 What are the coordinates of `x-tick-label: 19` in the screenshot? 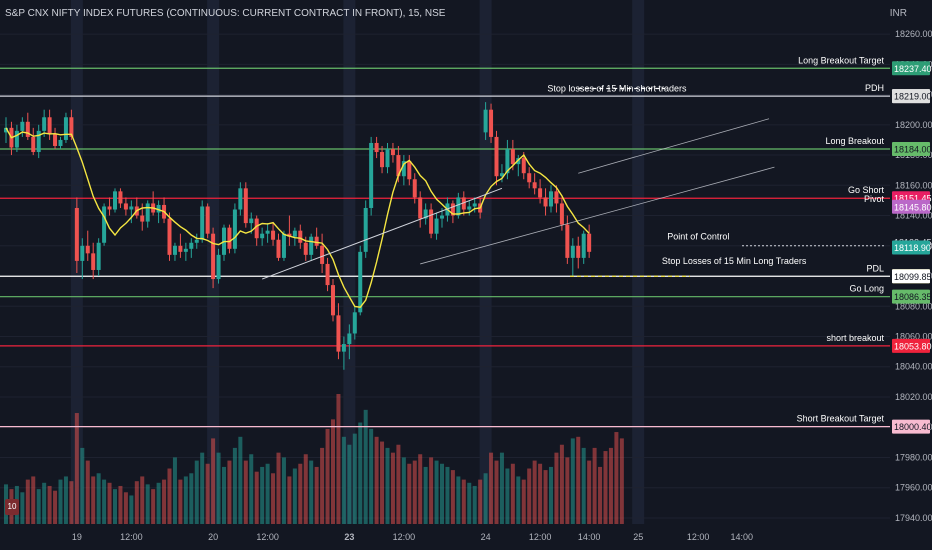 It's located at (77, 537).